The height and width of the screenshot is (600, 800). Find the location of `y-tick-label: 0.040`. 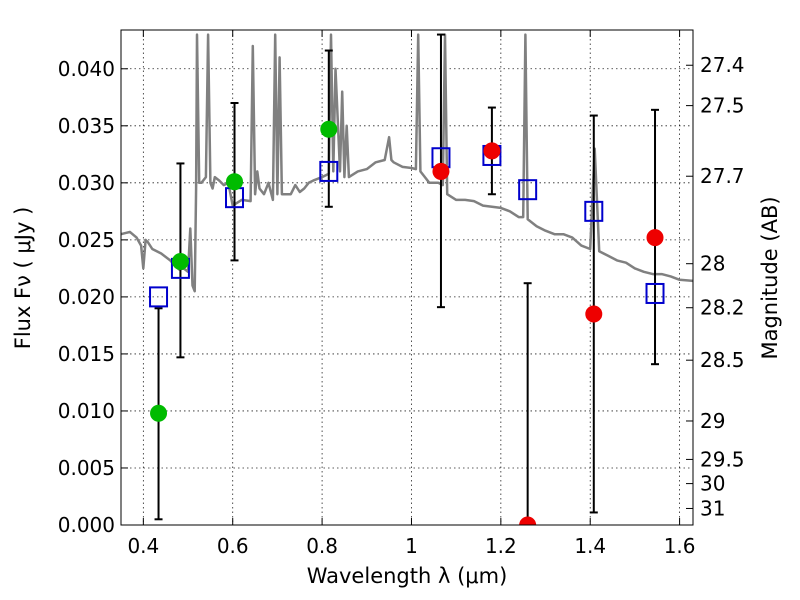

y-tick-label: 0.040 is located at coordinates (86, 69).